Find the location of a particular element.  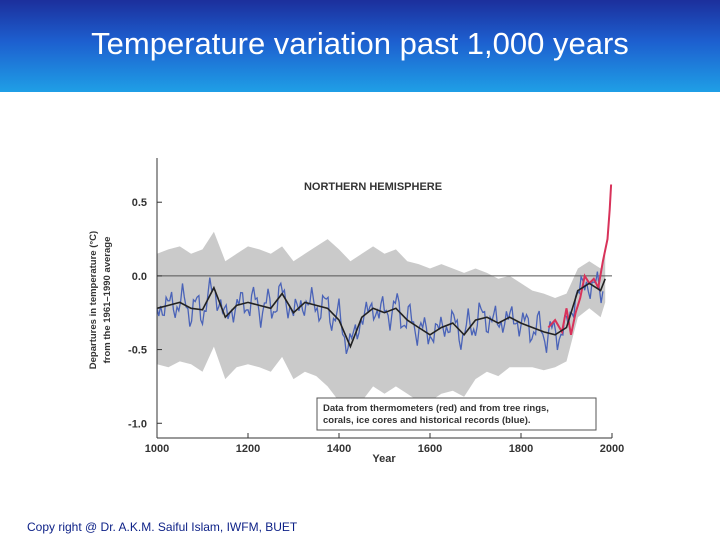

instrumental-series-line is located at coordinates (580, 260).